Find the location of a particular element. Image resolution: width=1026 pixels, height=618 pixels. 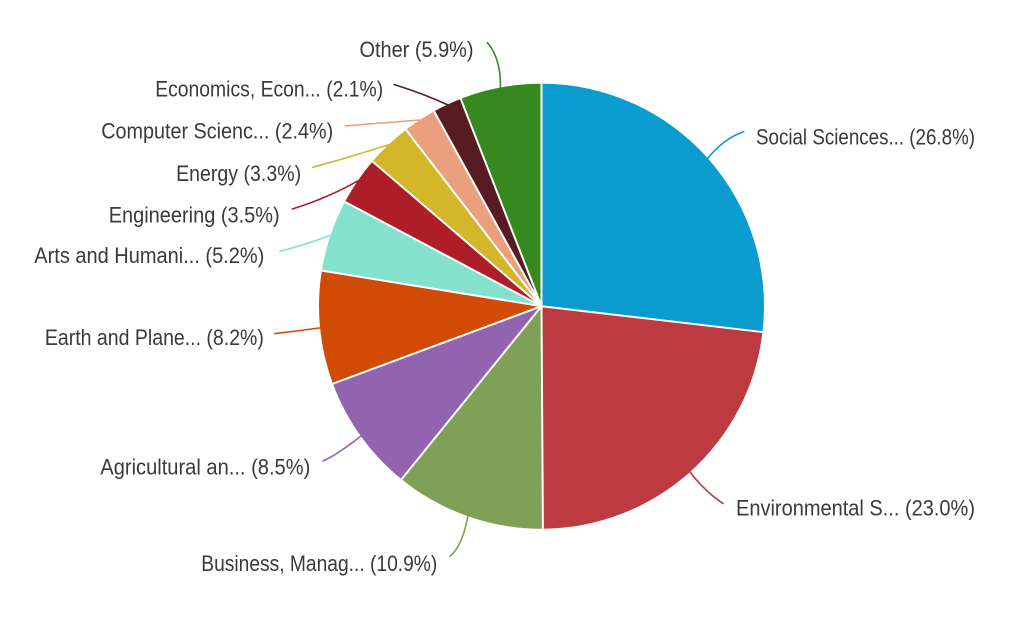

svg-text: Economics, Econ... (2.1%) is located at coordinates (269, 89).